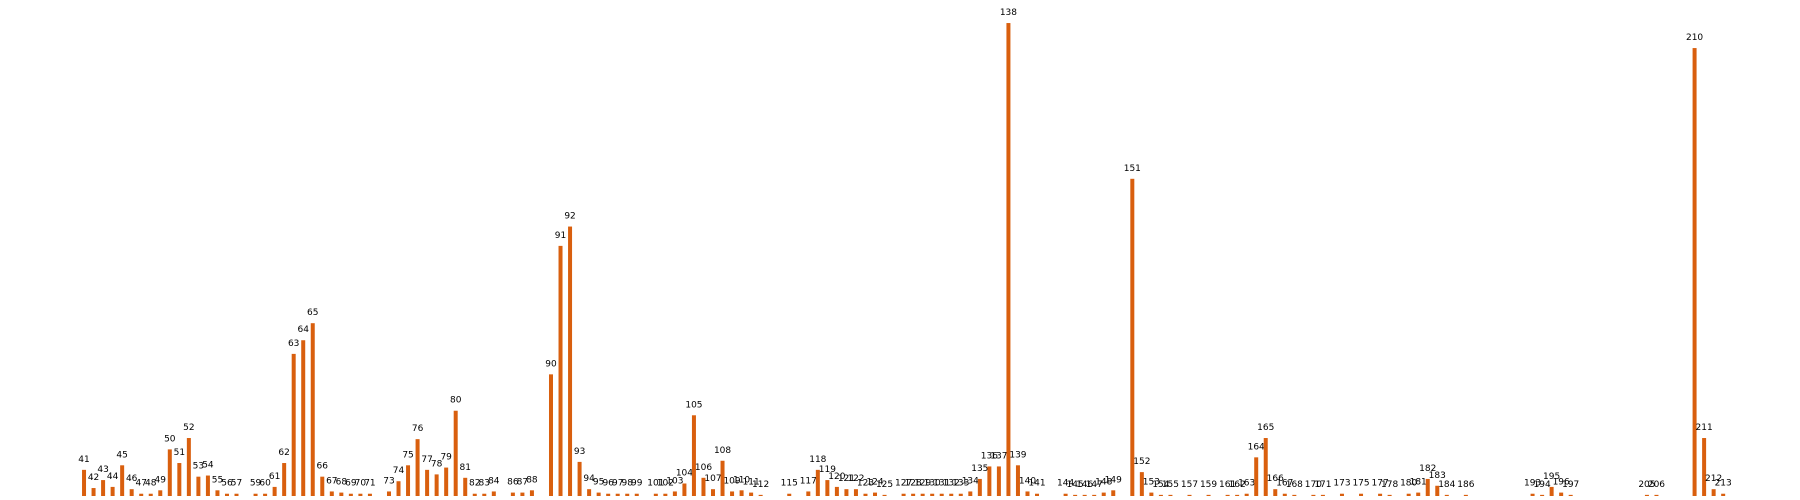 This screenshot has width=1800, height=500. I want to click on bar-label: 182, so click(1427, 469).